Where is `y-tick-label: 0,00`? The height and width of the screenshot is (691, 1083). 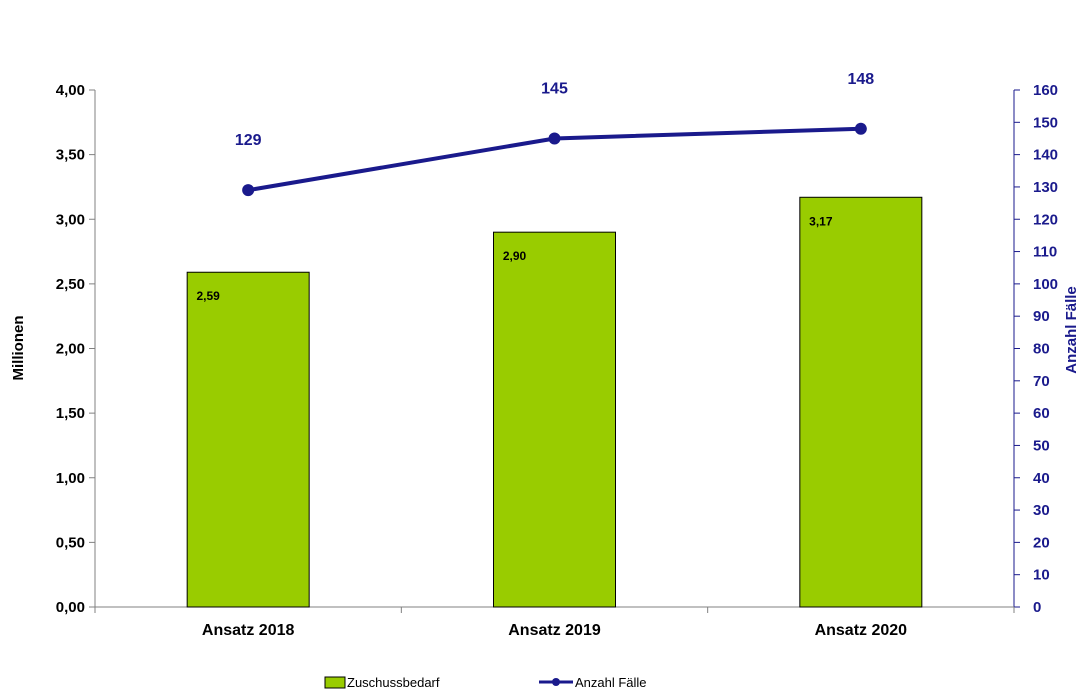
y-tick-label: 0,00 is located at coordinates (70, 607).